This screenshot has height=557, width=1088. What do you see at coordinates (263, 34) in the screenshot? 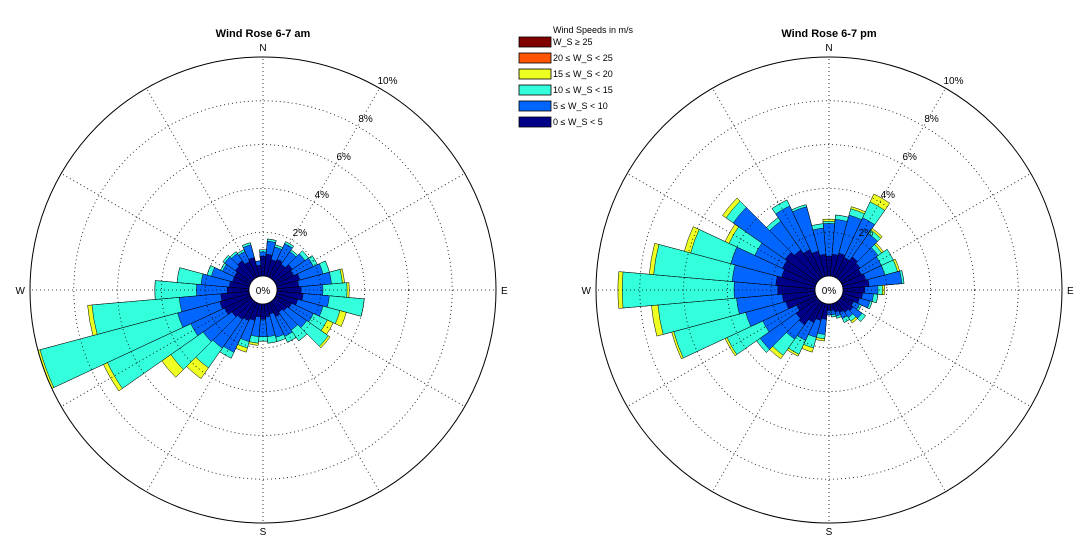
I see `chart-title: Wind Rose 6-7 am` at bounding box center [263, 34].